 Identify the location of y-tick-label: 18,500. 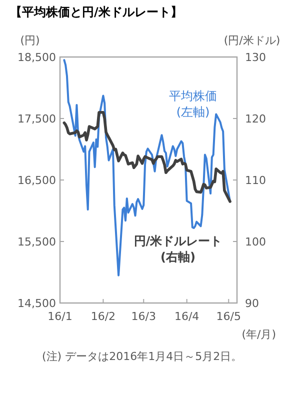
(37, 57).